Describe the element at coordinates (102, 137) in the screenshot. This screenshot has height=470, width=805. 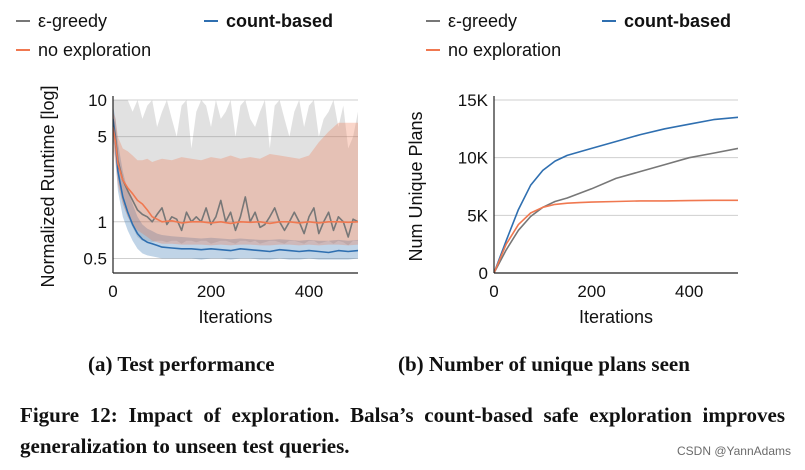
I see `y-tick-label: 5` at that location.